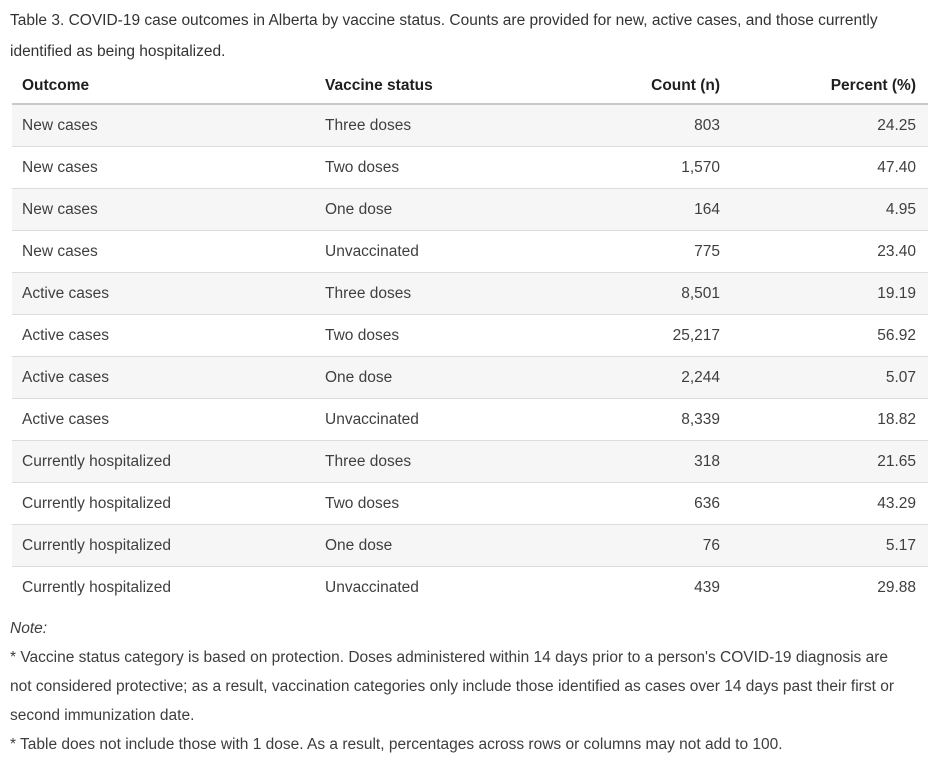 The image size is (940, 759). I want to click on percent-cell: 18.82, so click(829, 419).